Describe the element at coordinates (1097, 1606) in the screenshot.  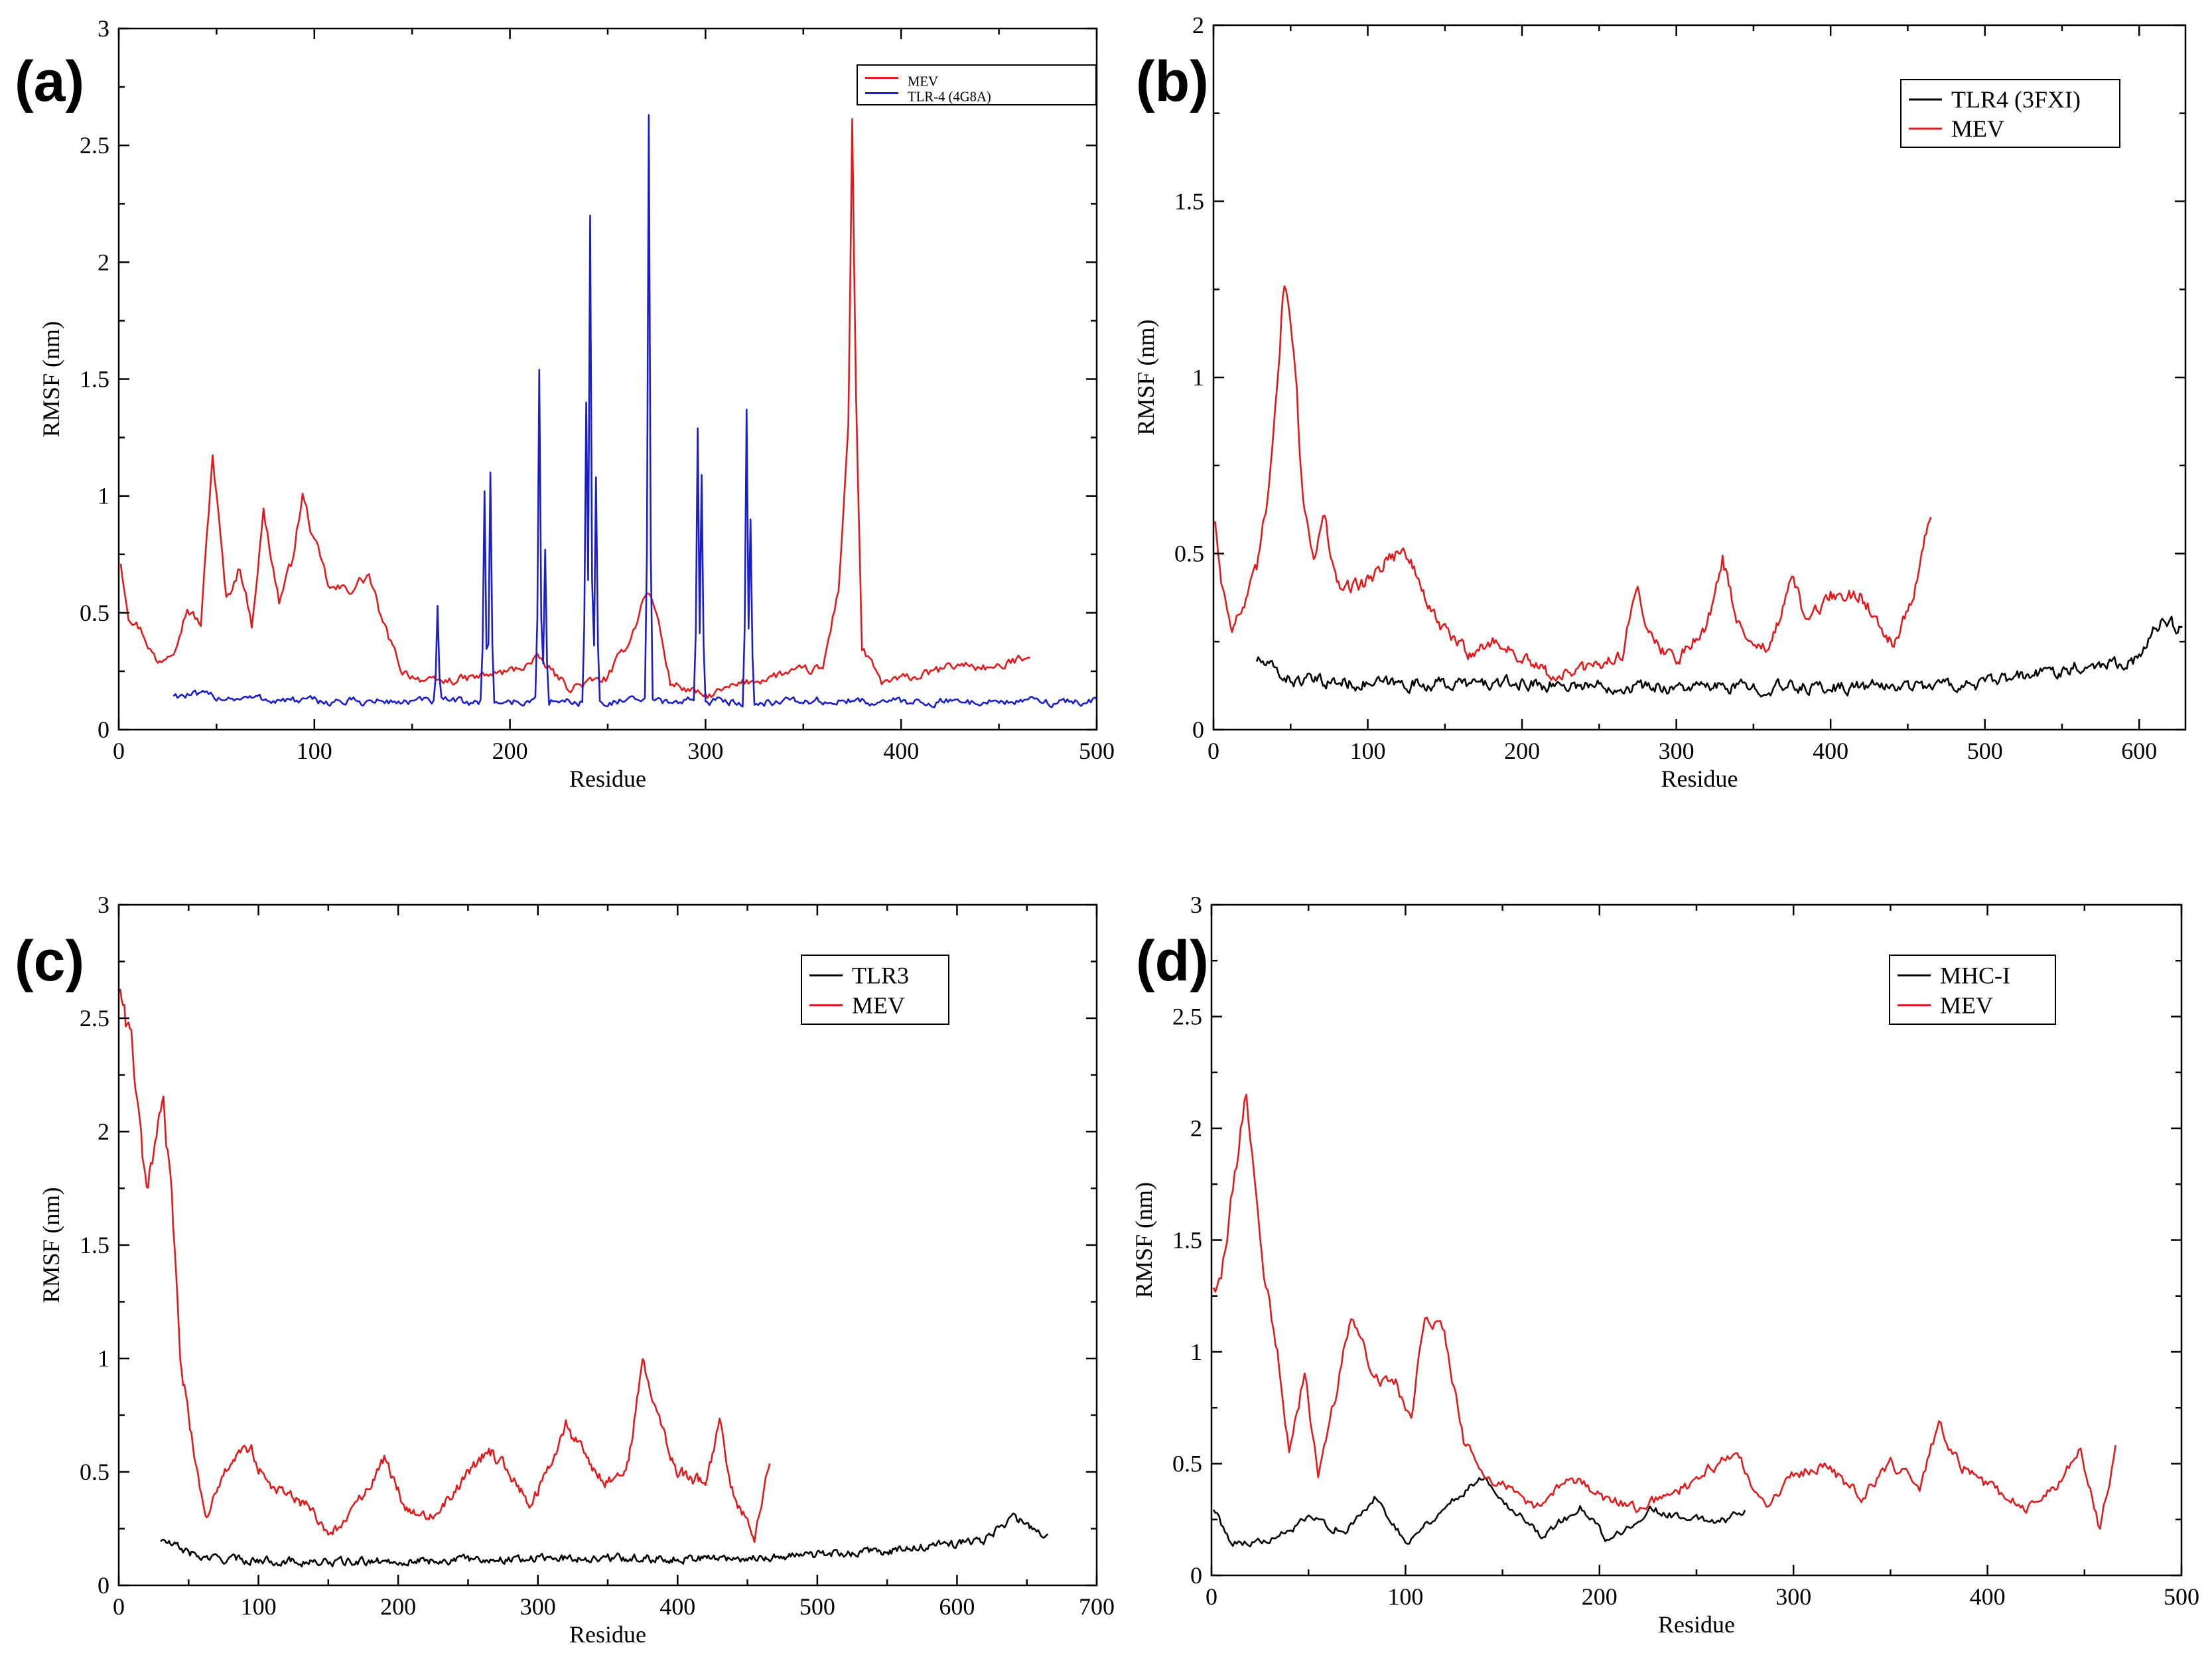
I see `x-tick-label: 700` at that location.